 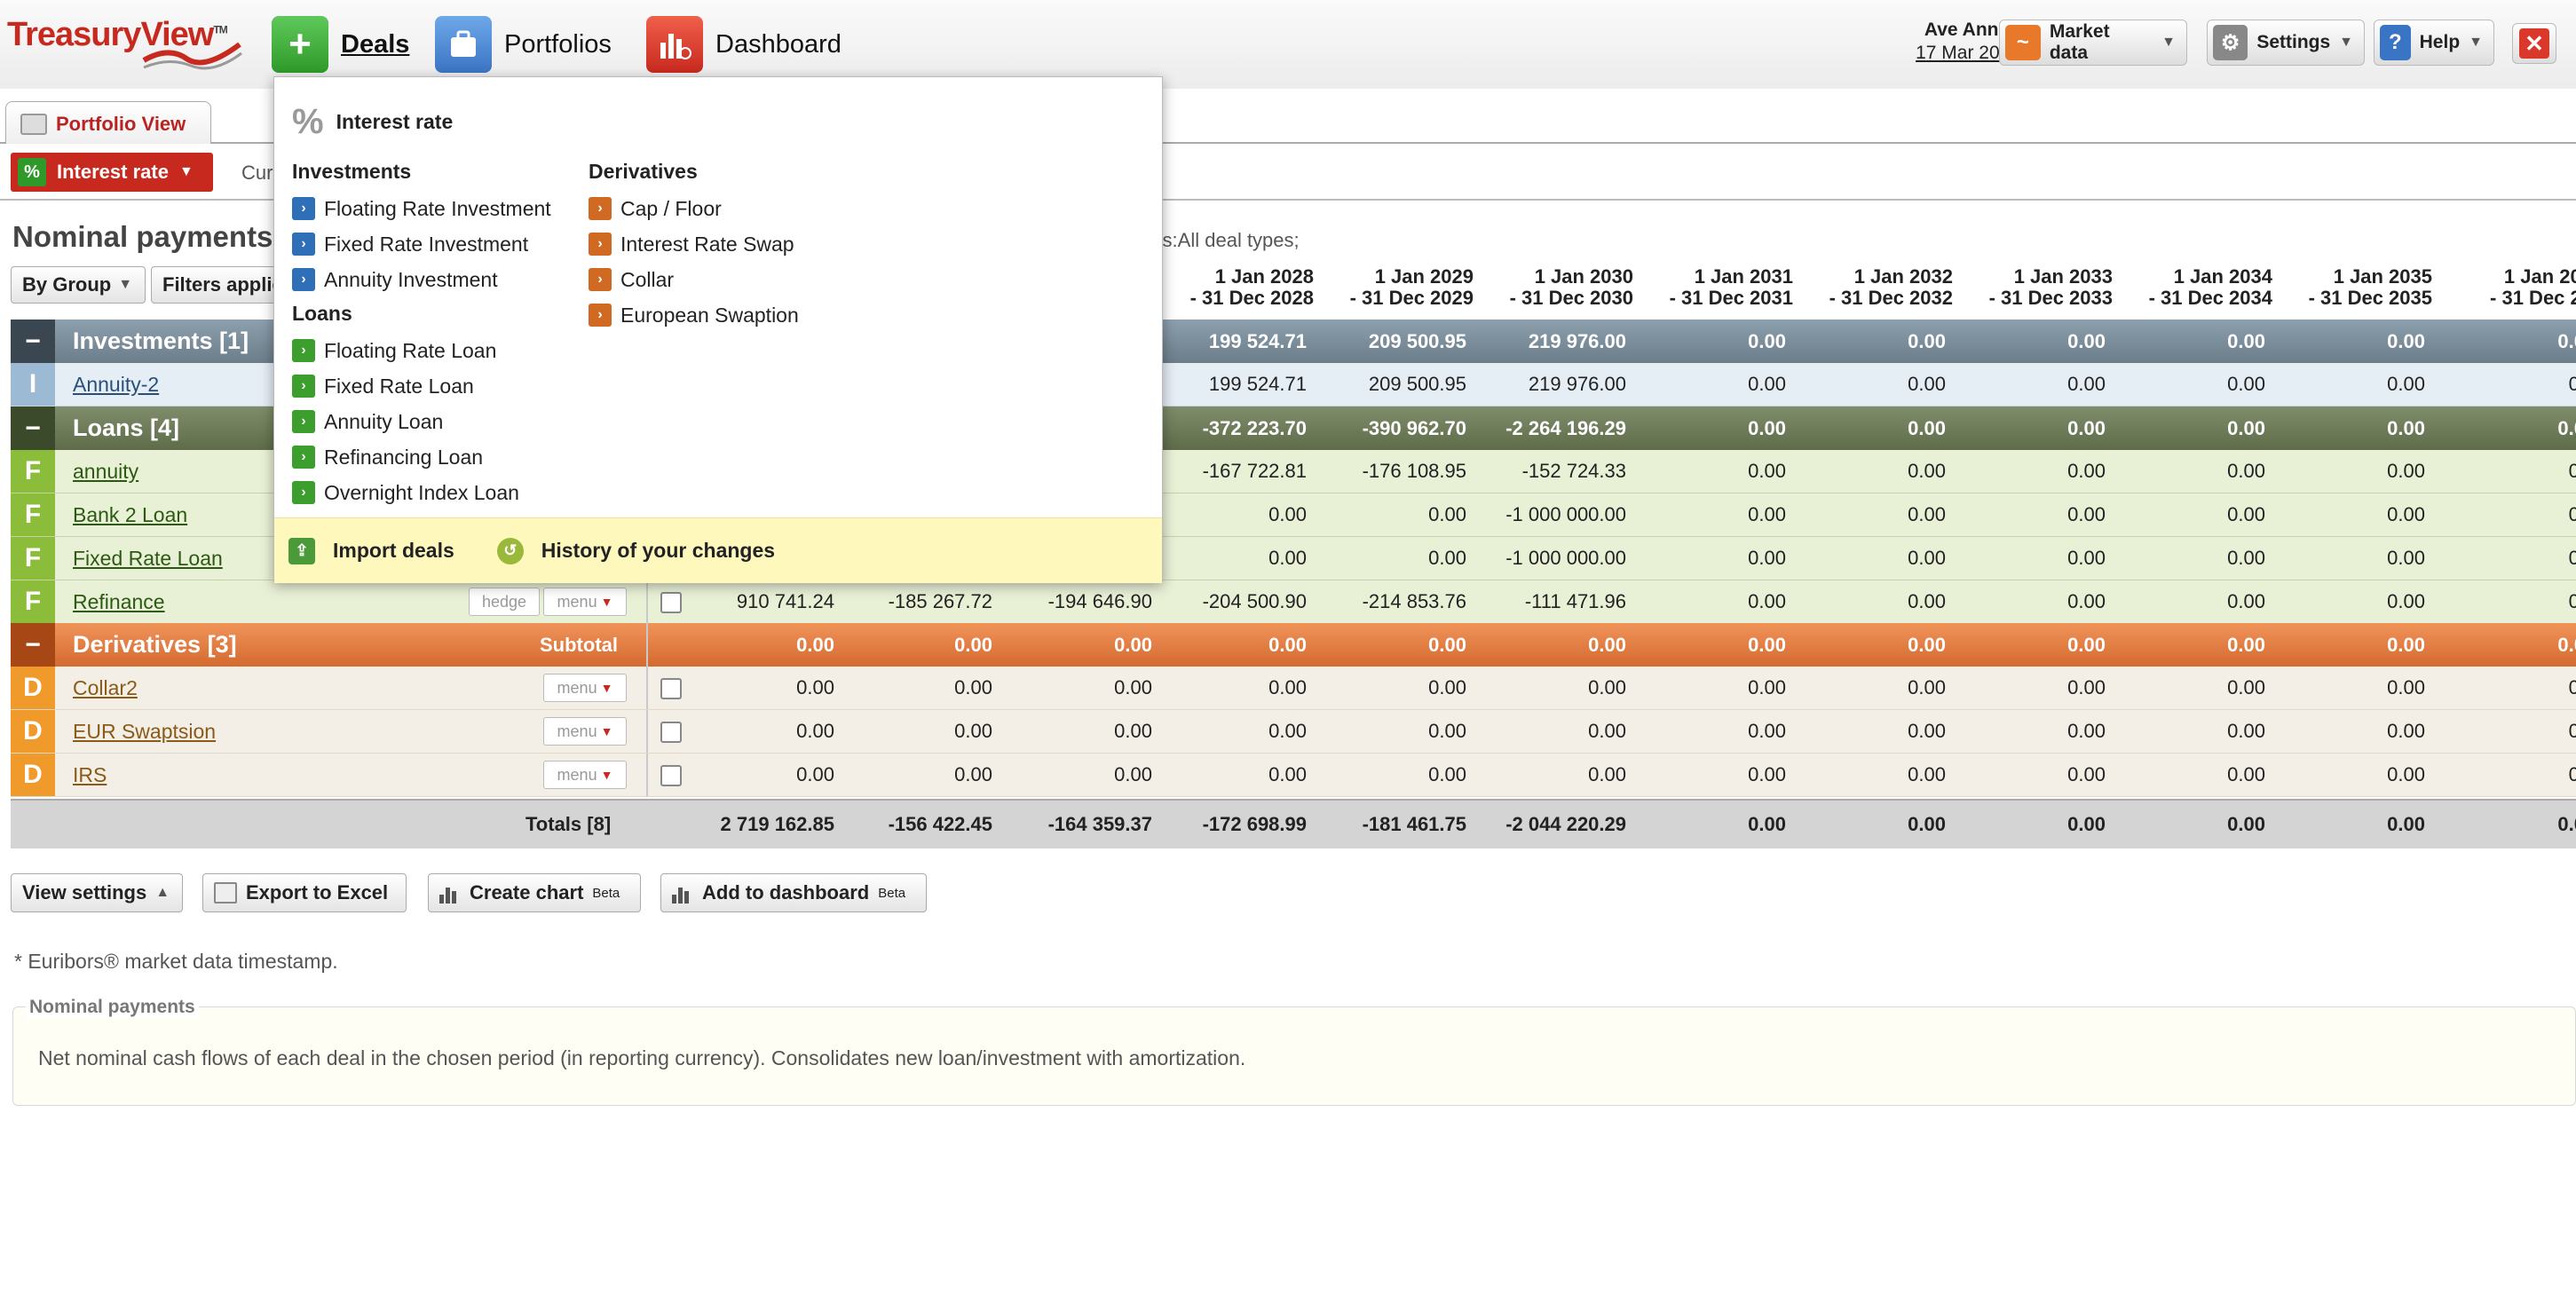 What do you see at coordinates (90, 774) in the screenshot?
I see `deal-link: IRS` at bounding box center [90, 774].